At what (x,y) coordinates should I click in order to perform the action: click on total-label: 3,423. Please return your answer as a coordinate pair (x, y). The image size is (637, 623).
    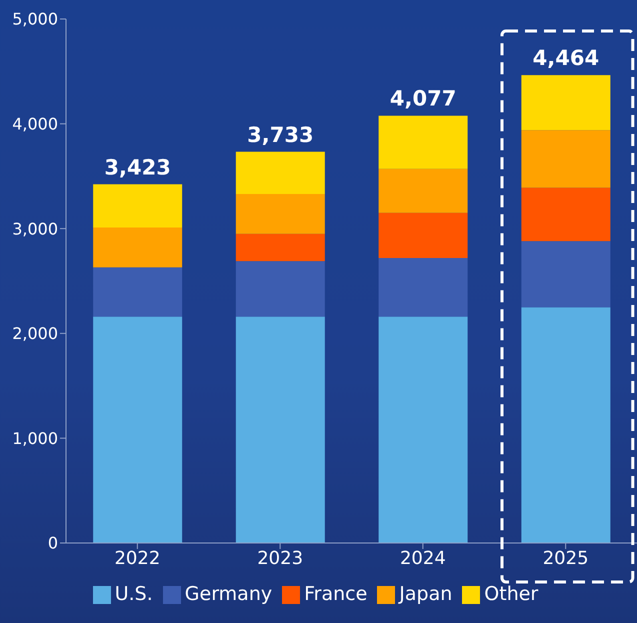
    Looking at the image, I should click on (137, 167).